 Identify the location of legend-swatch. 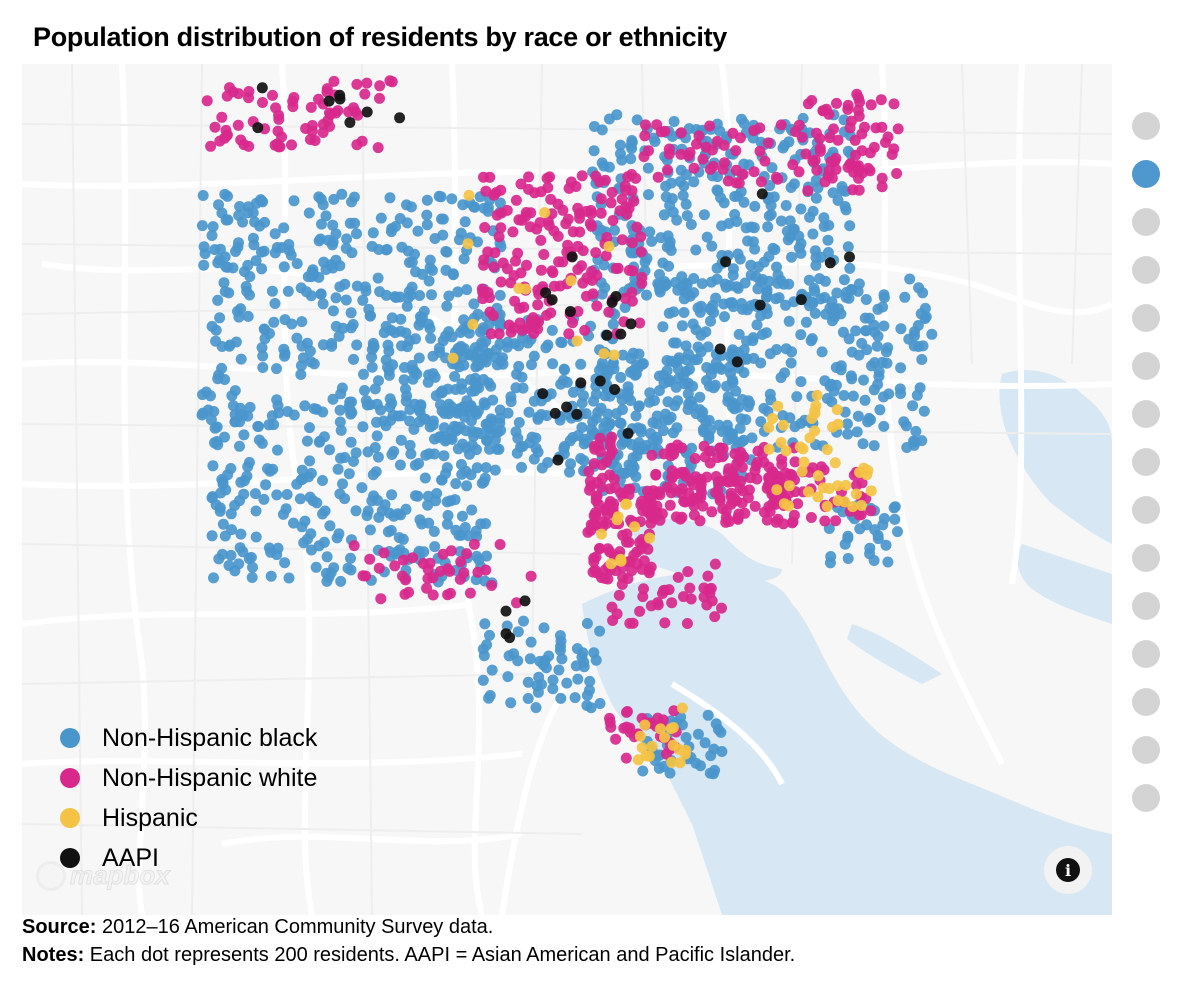
(70, 858).